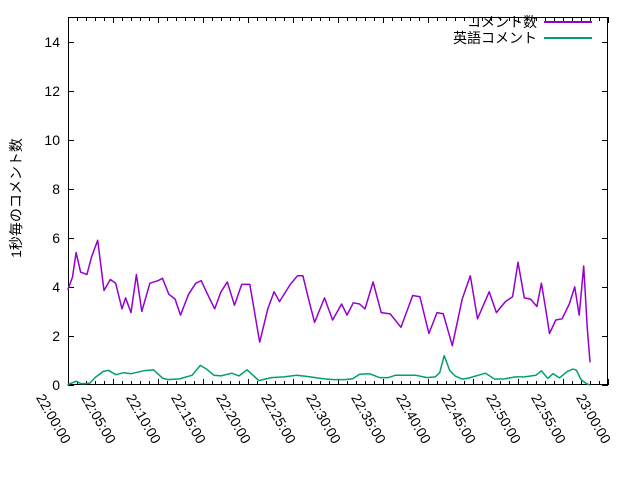 The image size is (640, 480). What do you see at coordinates (52, 90) in the screenshot?
I see `y-tick-label: 12` at bounding box center [52, 90].